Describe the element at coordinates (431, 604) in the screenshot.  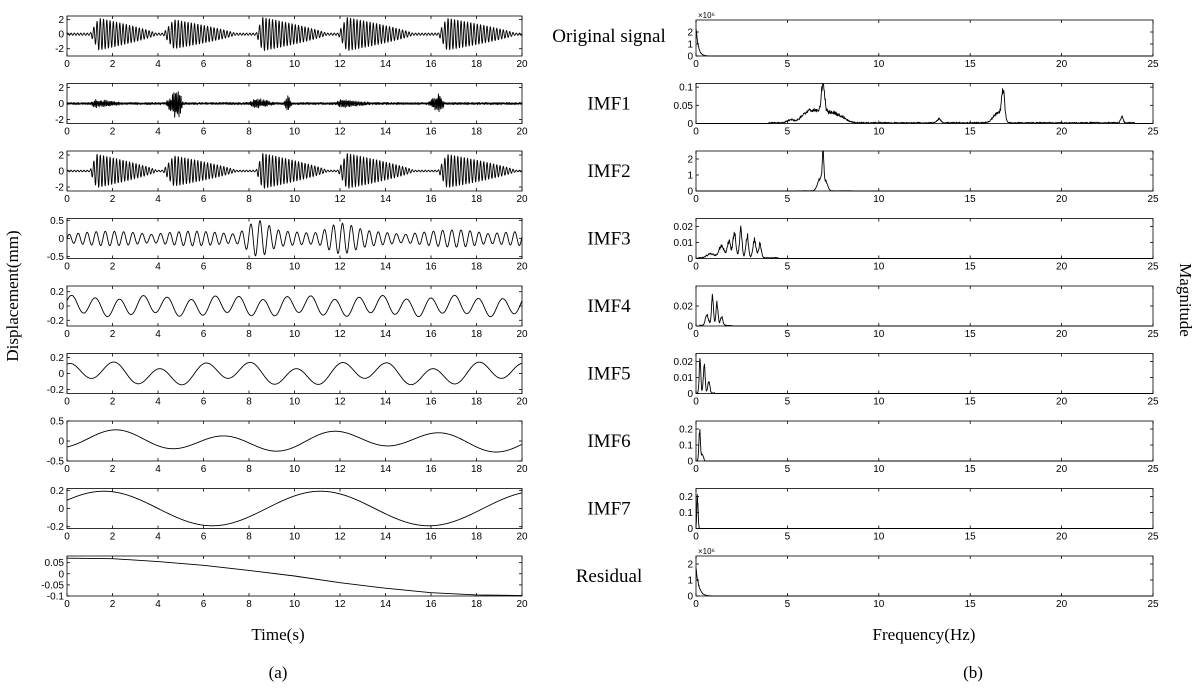
I see `time-x-tick-label-8-8: 16` at that location.